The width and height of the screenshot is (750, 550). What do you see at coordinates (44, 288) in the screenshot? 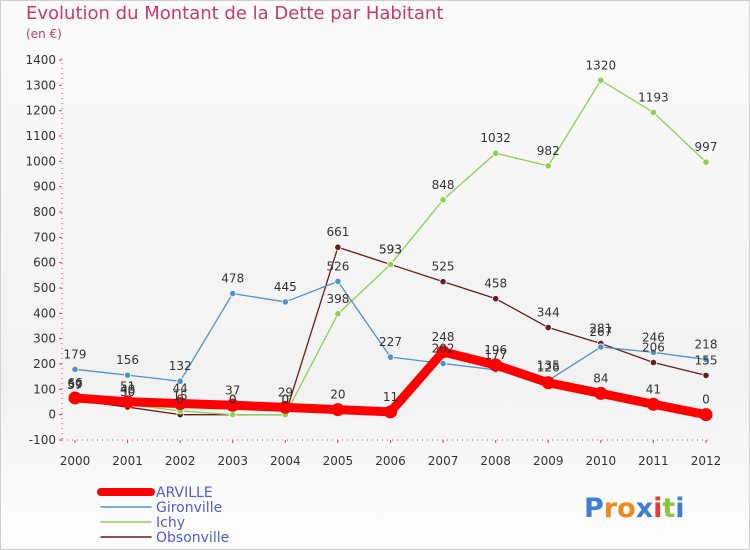
I see `y-tick-label: 500` at bounding box center [44, 288].